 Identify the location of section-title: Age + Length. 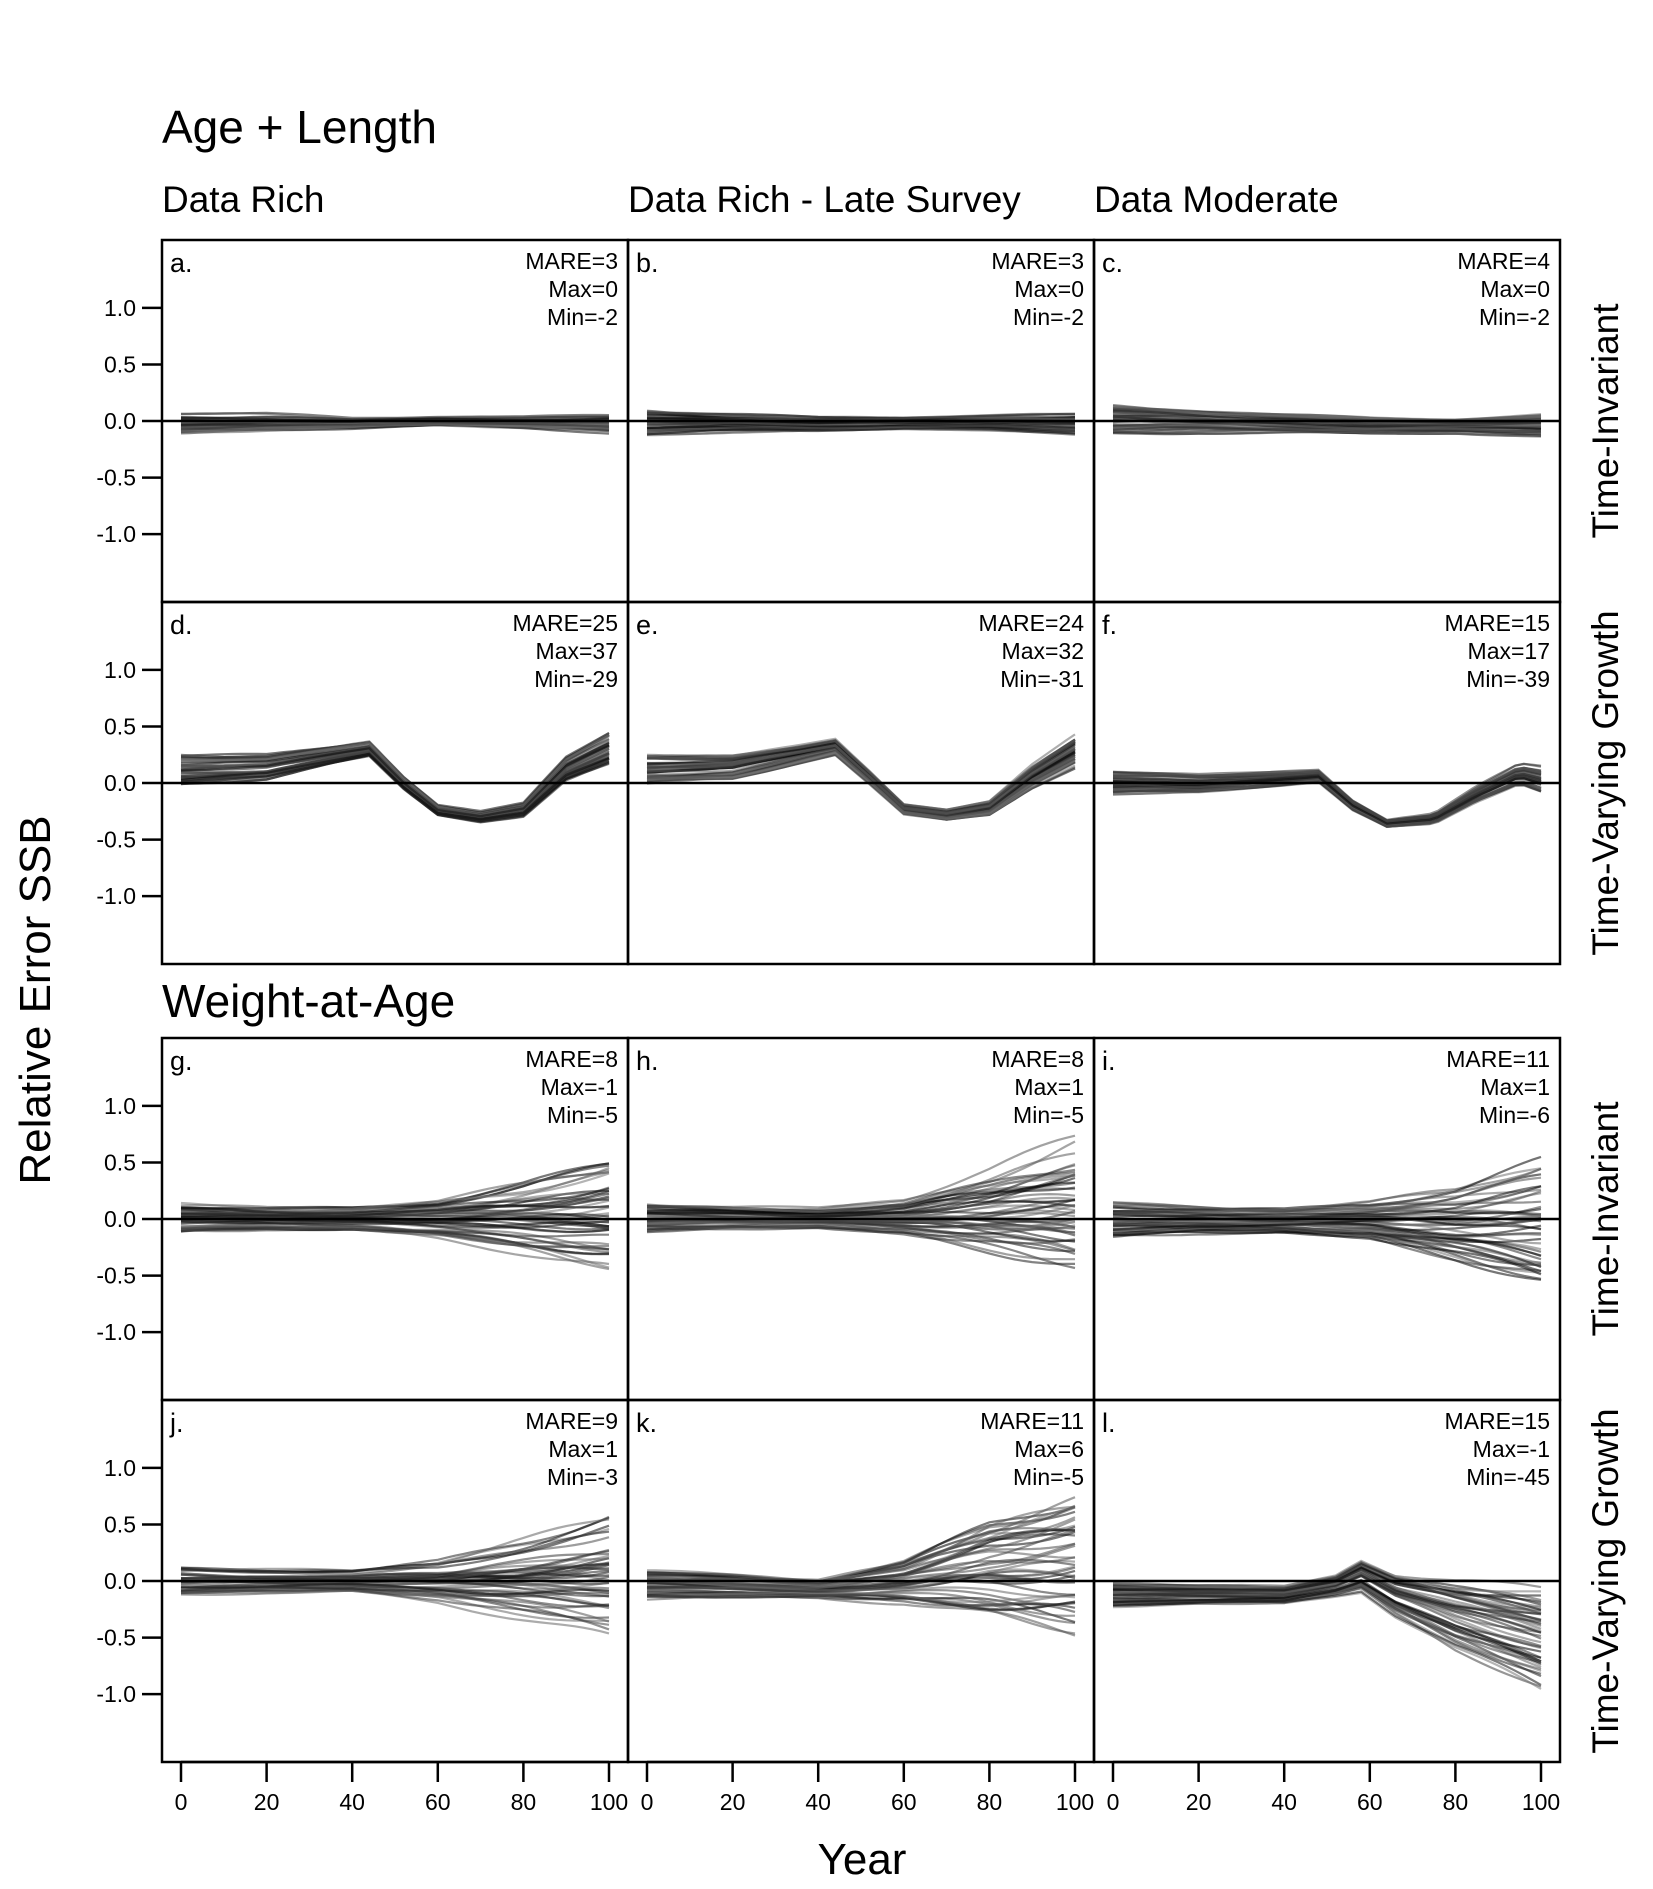
(299, 127).